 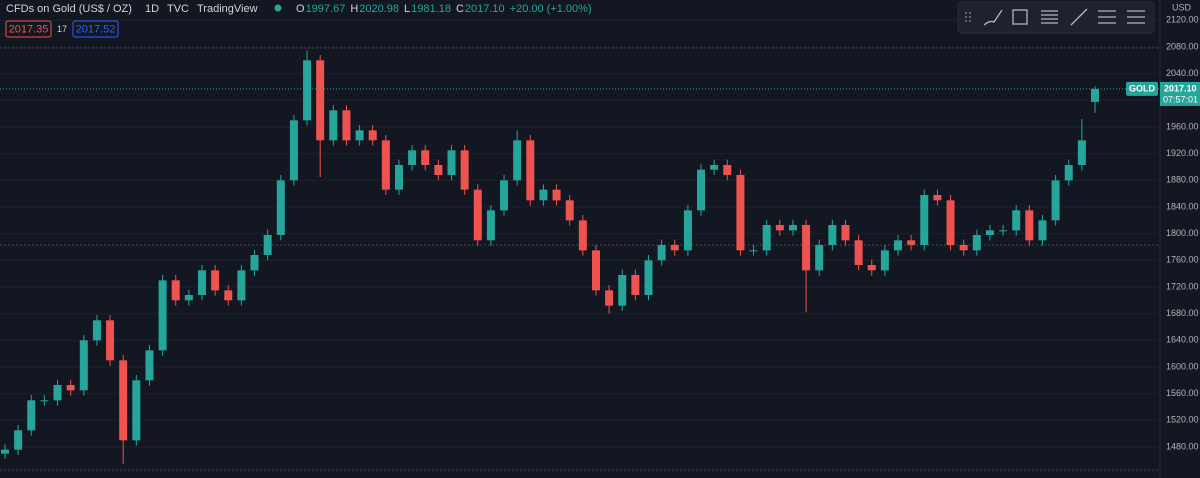 I want to click on symbol-title: CFDs on Gold (US$ / OZ), so click(x=69, y=9).